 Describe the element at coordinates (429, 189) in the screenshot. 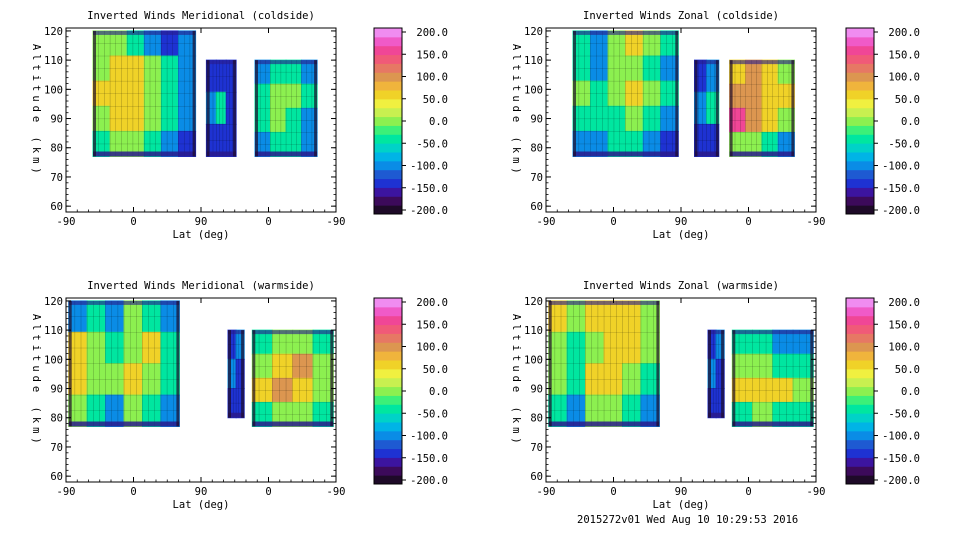

I see `colorbar-tick-label: -150.0` at that location.